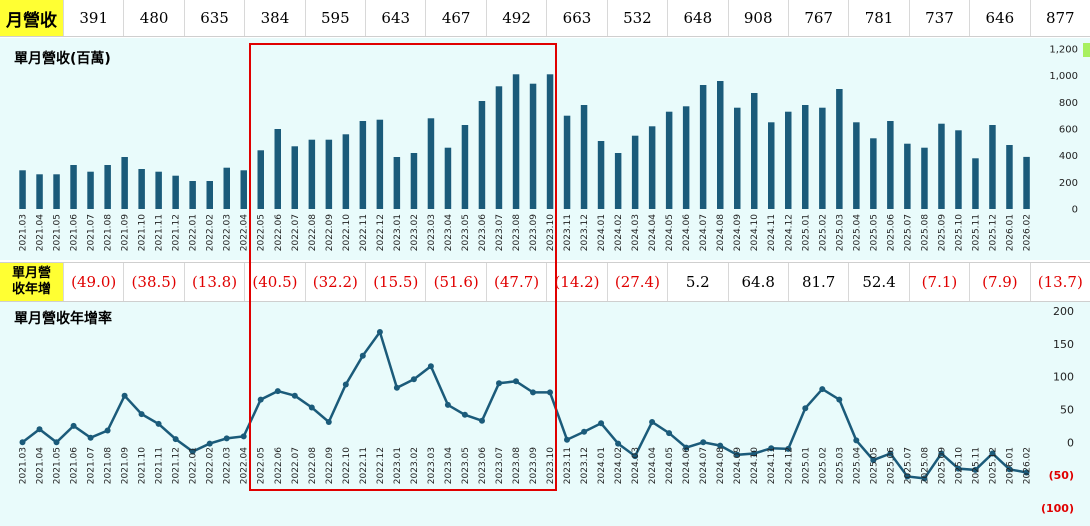 This screenshot has width=1090, height=526. Describe the element at coordinates (789, 232) in the screenshot. I see `x-tick-label: 2024.12` at that location.